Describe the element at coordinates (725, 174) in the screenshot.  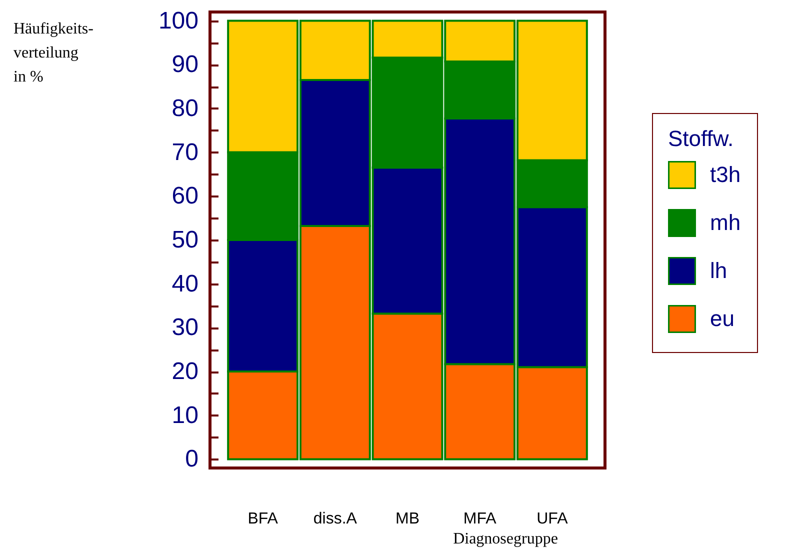
I see `legend-label: t3h` at that location.